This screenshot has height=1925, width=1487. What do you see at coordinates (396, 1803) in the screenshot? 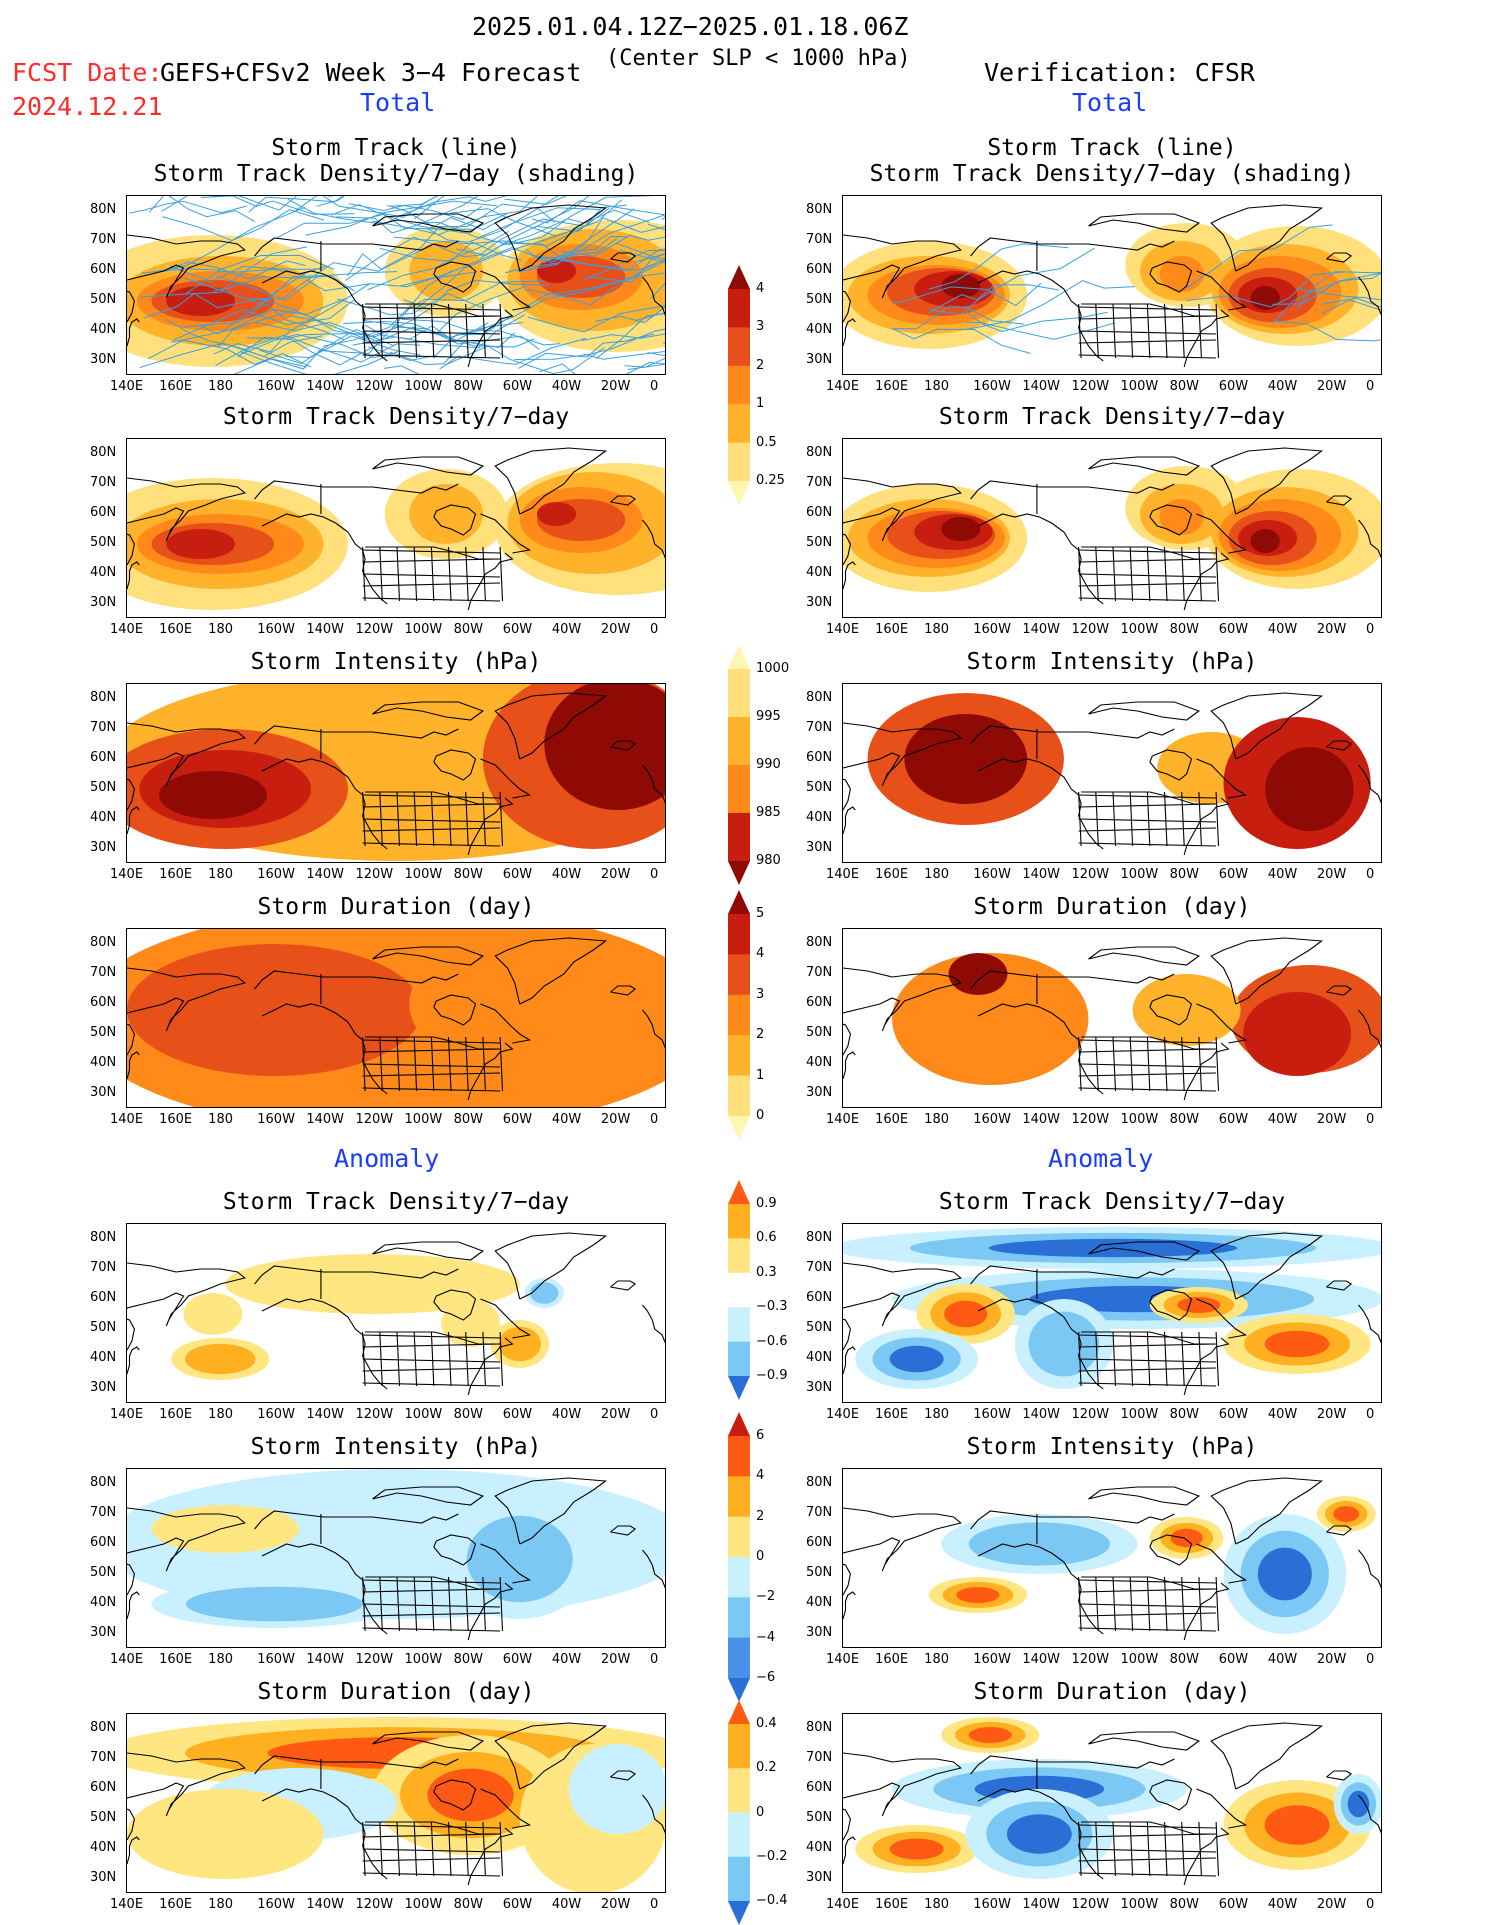
I see `map-panel-6-left` at bounding box center [396, 1803].